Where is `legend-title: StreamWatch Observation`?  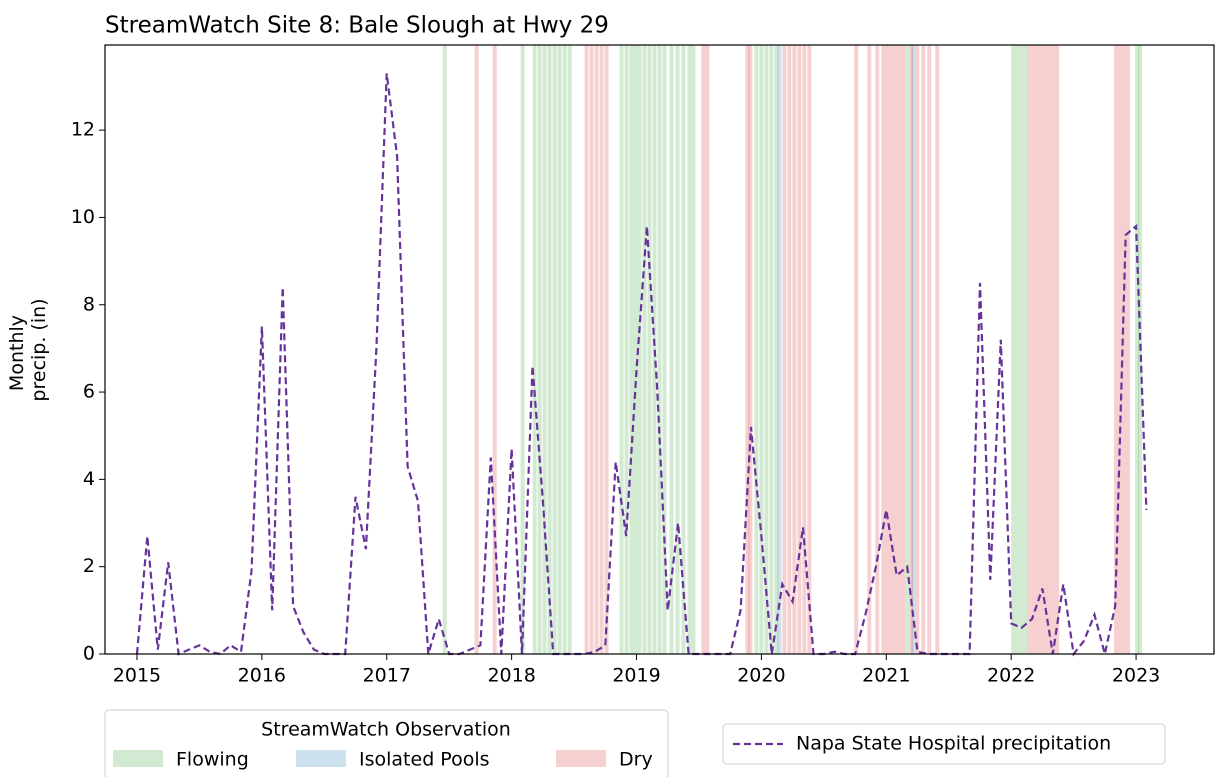
legend-title: StreamWatch Observation is located at coordinates (386, 730).